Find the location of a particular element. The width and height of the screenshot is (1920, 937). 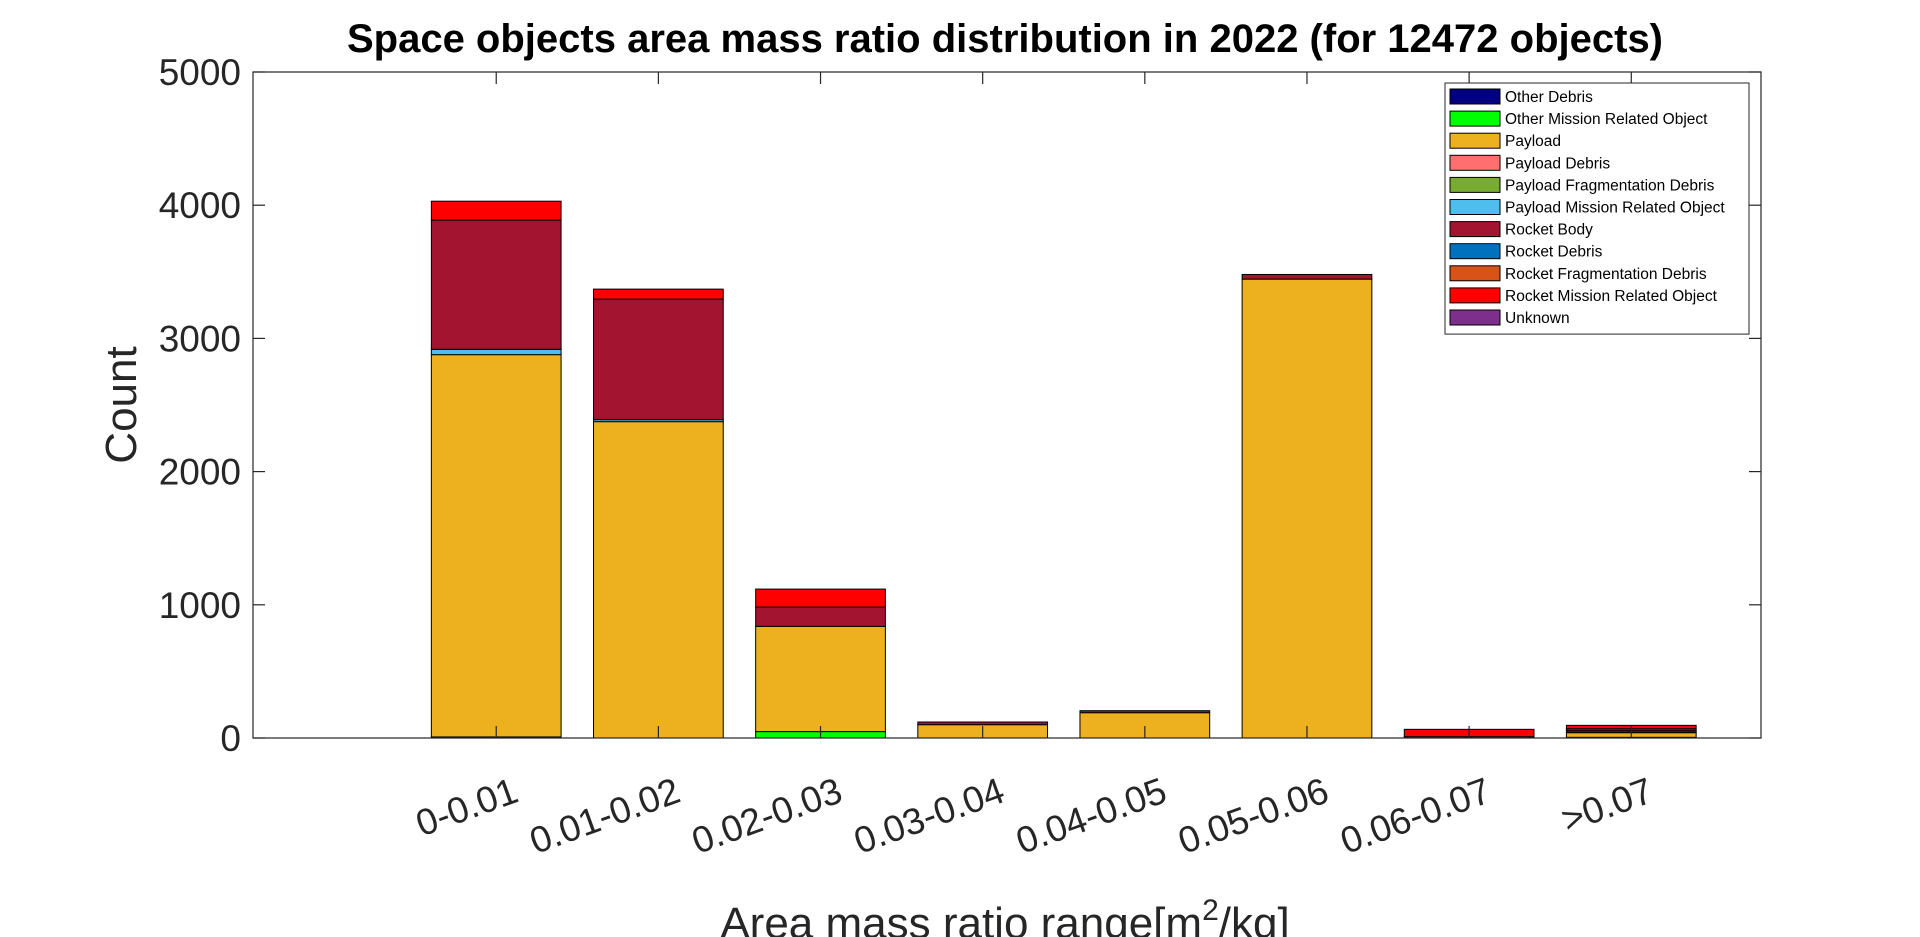

y-tick-label: 3000 is located at coordinates (200, 338).